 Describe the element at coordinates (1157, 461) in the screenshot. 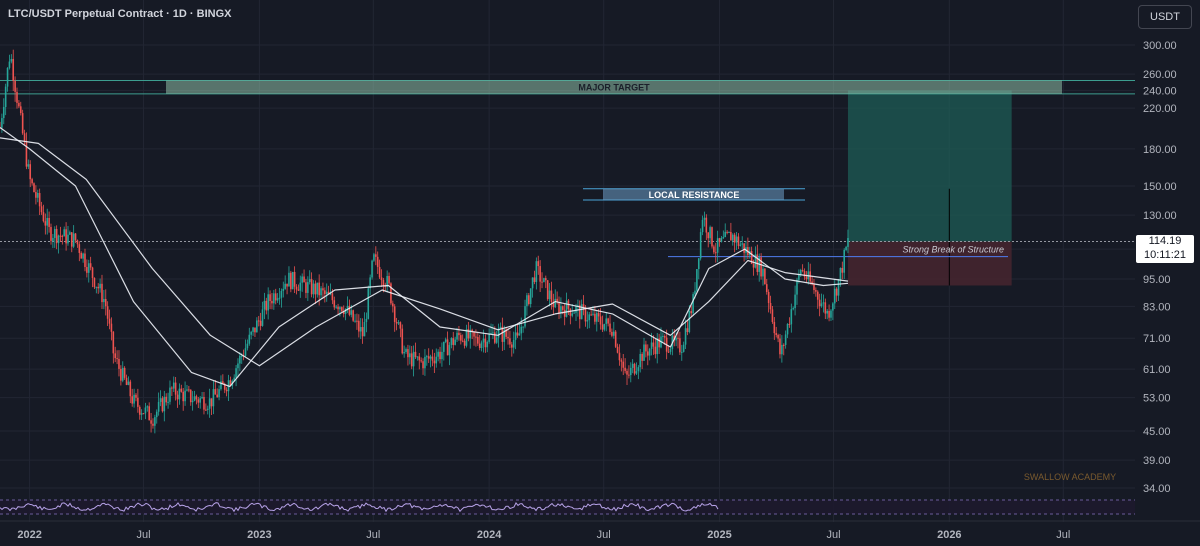

I see `y-tick-label: 39.00` at that location.